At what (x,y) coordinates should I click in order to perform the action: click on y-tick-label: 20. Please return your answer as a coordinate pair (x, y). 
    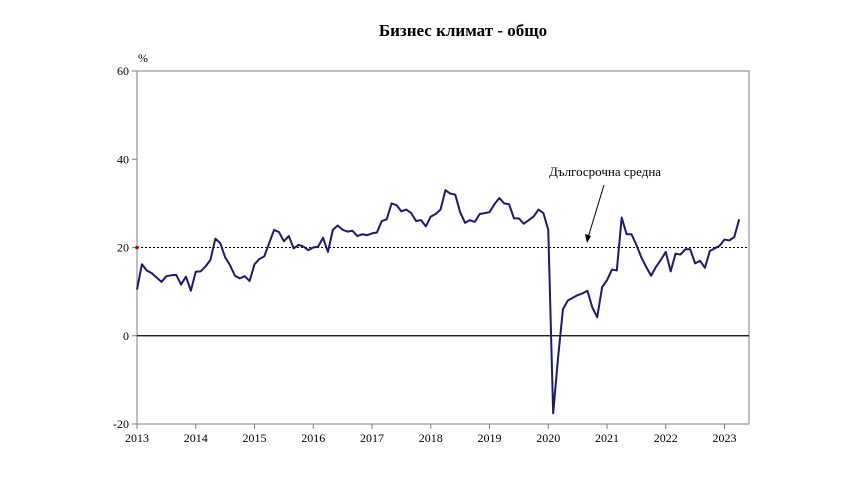
    Looking at the image, I should click on (123, 248).